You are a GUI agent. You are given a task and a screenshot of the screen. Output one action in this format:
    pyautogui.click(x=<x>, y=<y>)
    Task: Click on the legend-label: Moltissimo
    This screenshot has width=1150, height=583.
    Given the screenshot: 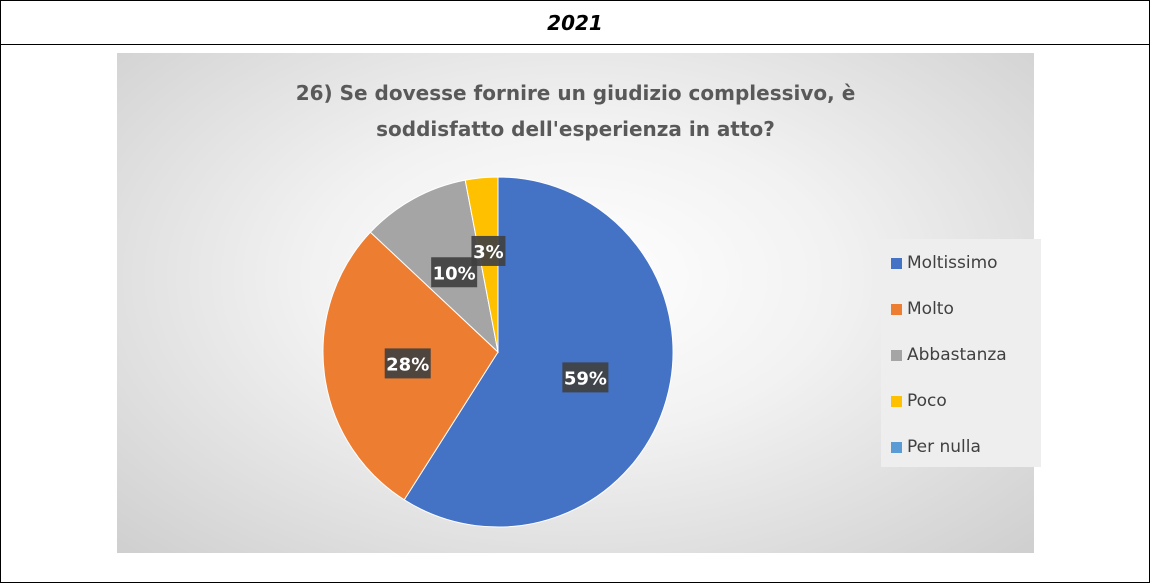 What is the action you would take?
    pyautogui.click(x=952, y=263)
    